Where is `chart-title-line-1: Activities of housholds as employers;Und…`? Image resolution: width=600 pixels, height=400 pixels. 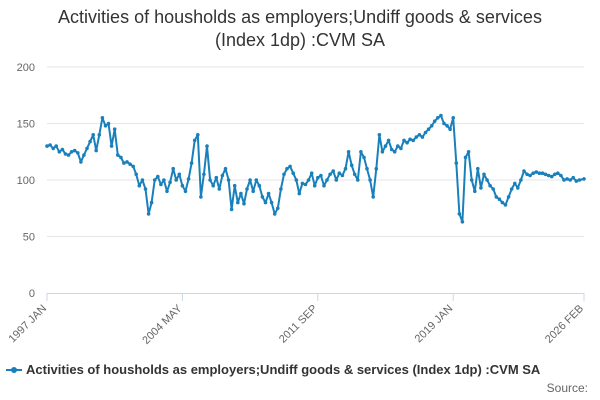
chart-title-line-1: Activities of housholds as employers;Und… is located at coordinates (300, 17).